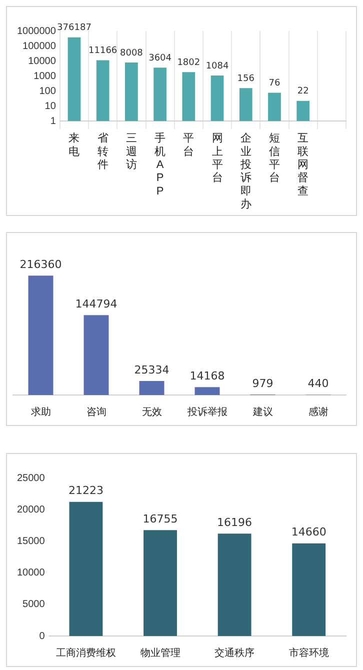  Describe the element at coordinates (160, 652) in the screenshot. I see `x-tick-label: 物业管理` at that location.